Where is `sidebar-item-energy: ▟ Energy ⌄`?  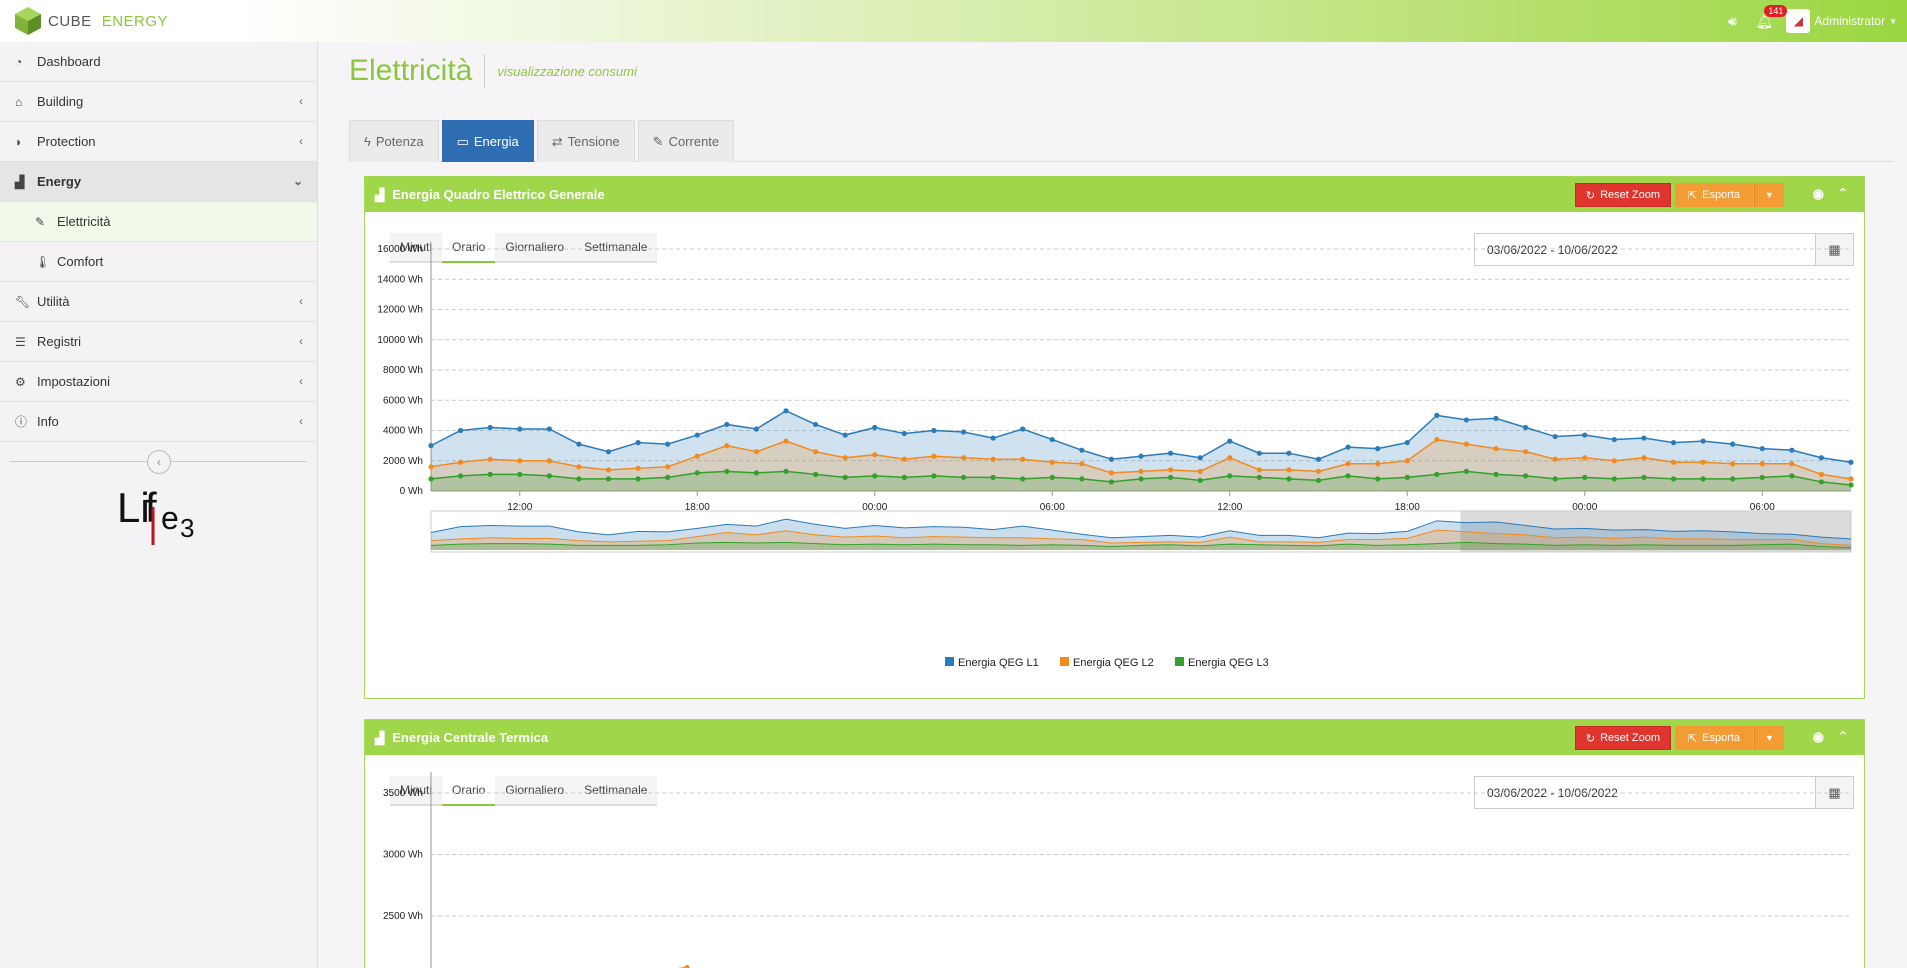
sidebar-item-energy: ▟ Energy ⌄ is located at coordinates (158, 182).